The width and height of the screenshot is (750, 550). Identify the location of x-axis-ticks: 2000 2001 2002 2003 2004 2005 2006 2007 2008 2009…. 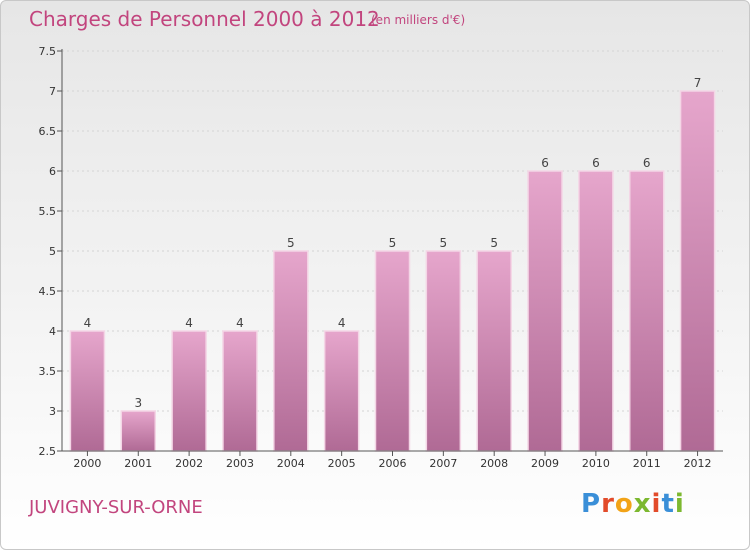
(392, 460).